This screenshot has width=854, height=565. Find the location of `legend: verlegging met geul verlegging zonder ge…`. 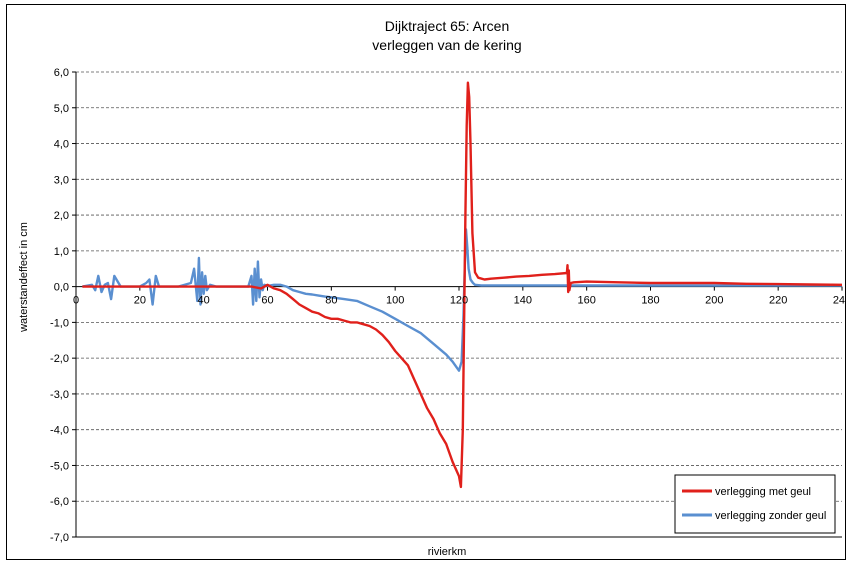

legend: verlegging met geul verlegging zonder ge… is located at coordinates (755, 504).